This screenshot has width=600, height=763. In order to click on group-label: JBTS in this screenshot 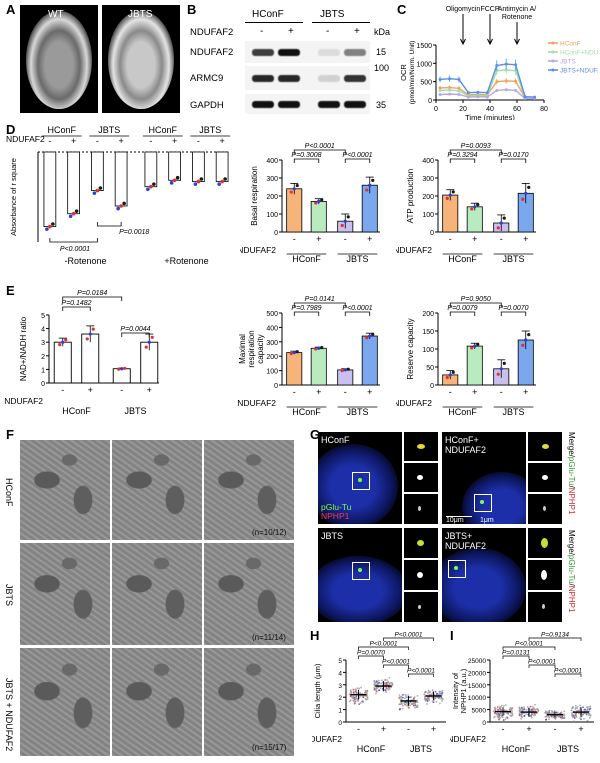, I will do `click(568, 749)`.